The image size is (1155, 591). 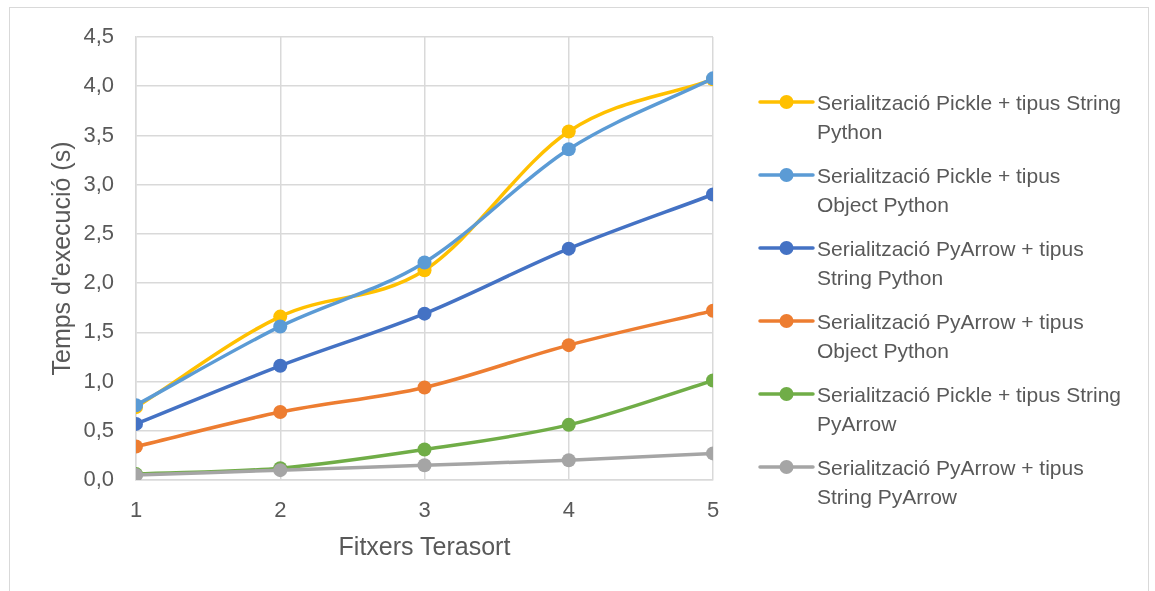 What do you see at coordinates (98, 380) in the screenshot?
I see `y-tick-label: 1,0` at bounding box center [98, 380].